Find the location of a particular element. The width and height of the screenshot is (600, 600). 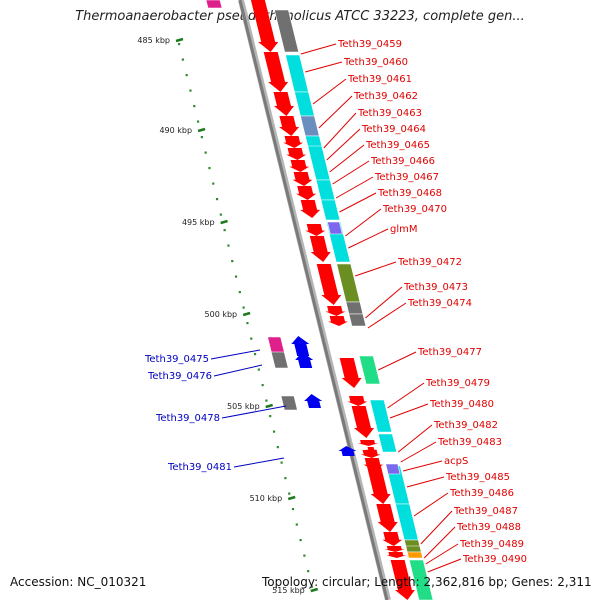

gene-label-Teth39_0463: Teth39_0463 is located at coordinates (389, 113).